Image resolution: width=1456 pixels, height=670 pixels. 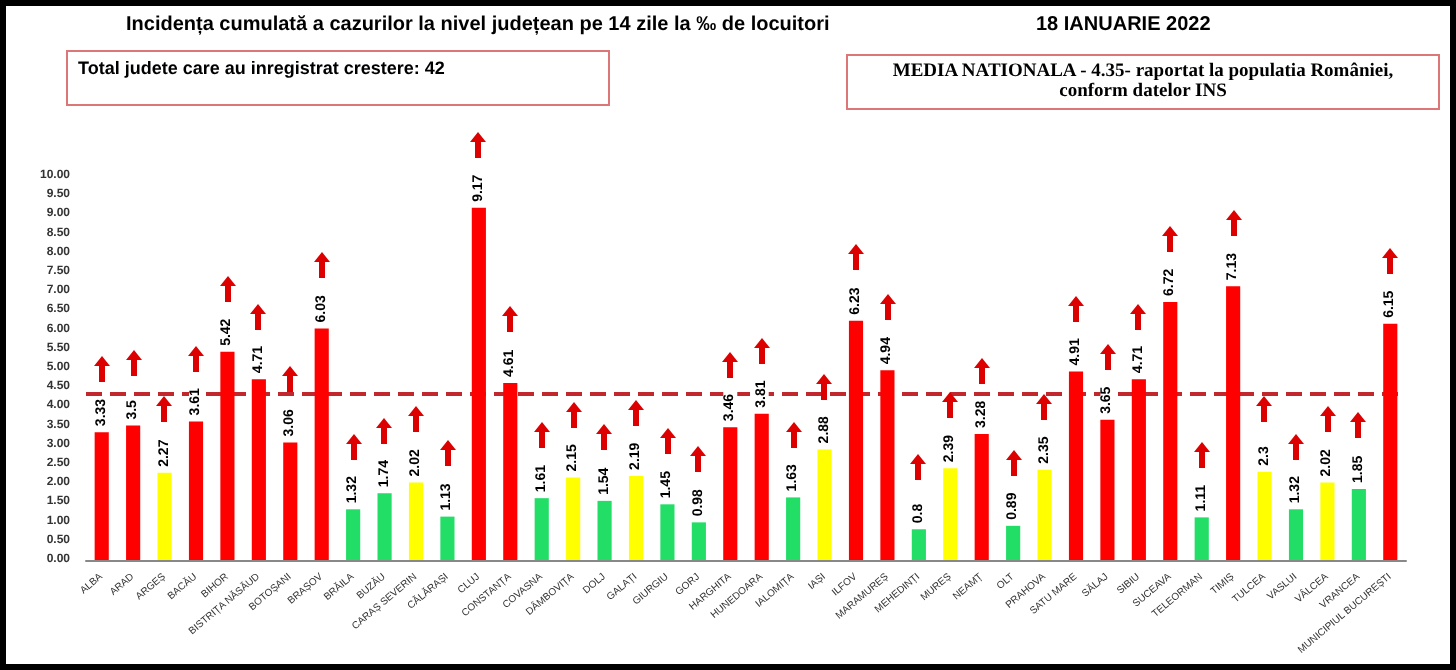 What do you see at coordinates (338, 78) in the screenshot?
I see `text: Total judete care au inregistrat crestere: 42` at bounding box center [338, 78].